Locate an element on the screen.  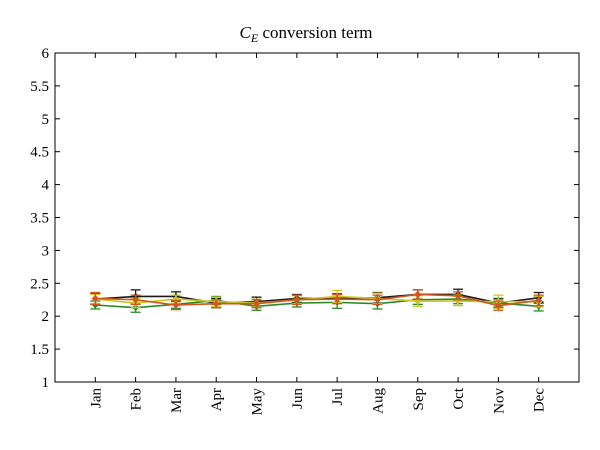
y-tick-label: 6 is located at coordinates (46, 54).